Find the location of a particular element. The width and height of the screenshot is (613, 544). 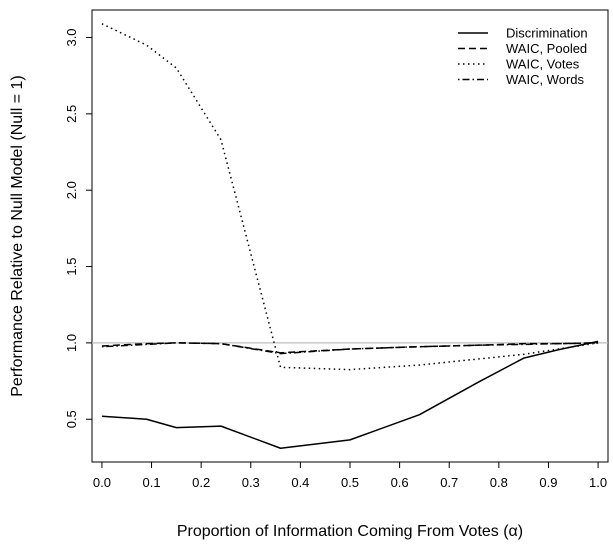

y-tick-label: 1.5 is located at coordinates (71, 267).